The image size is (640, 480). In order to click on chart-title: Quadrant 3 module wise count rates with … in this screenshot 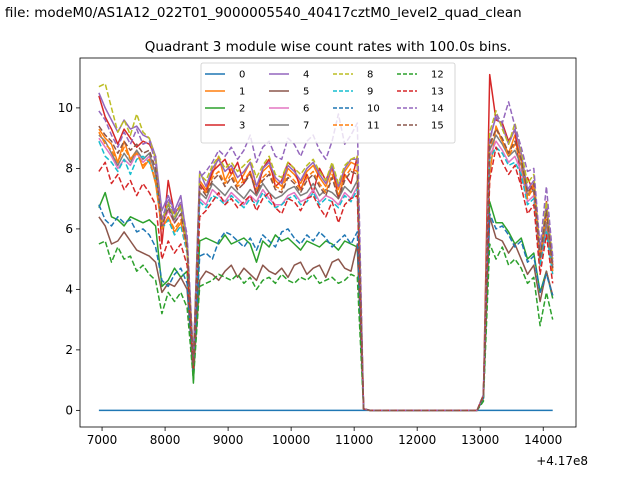, I will do `click(328, 47)`.